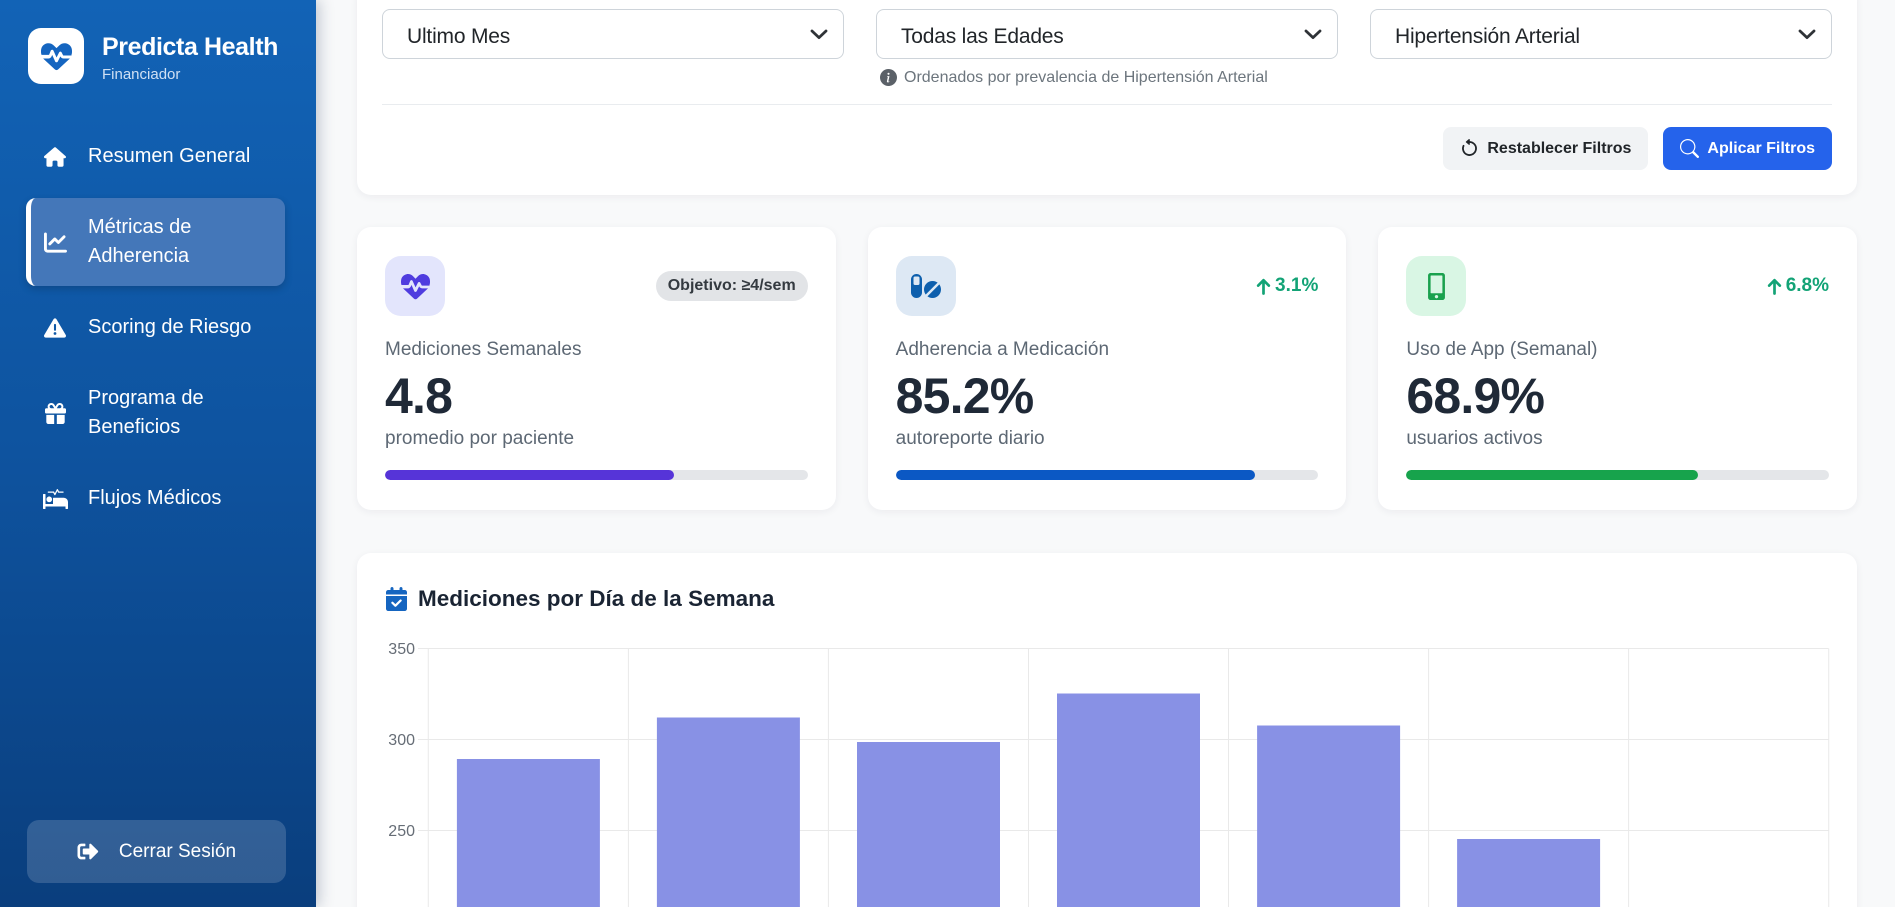 The image size is (1895, 907). I want to click on svg-text: 300, so click(401, 740).